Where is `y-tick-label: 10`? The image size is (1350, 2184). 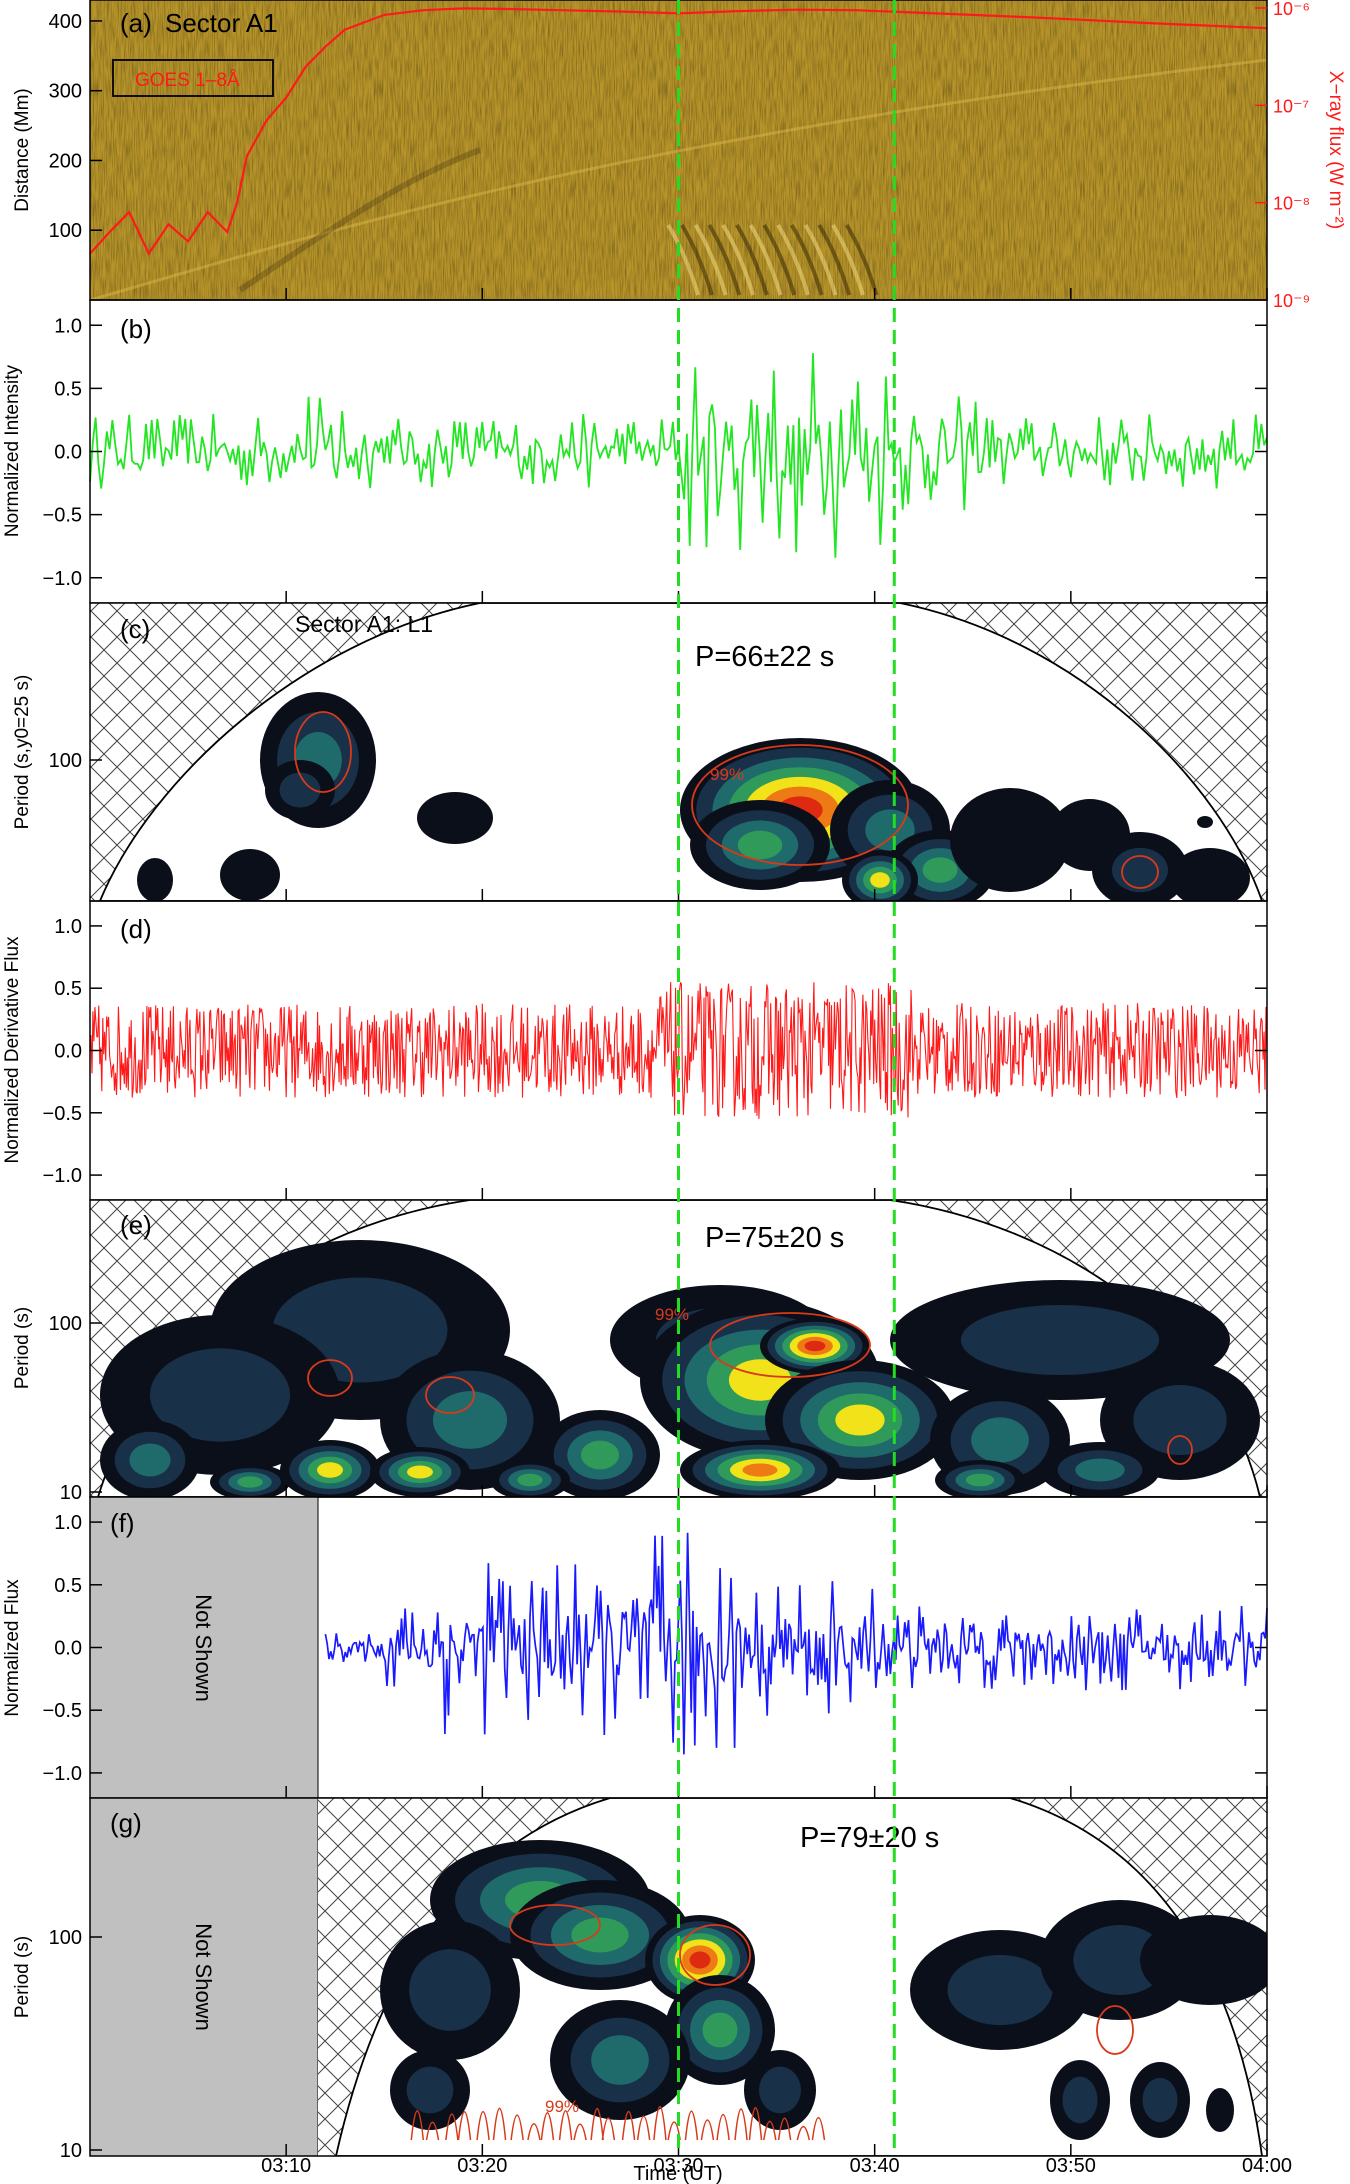 y-tick-label: 10 is located at coordinates (71, 1493).